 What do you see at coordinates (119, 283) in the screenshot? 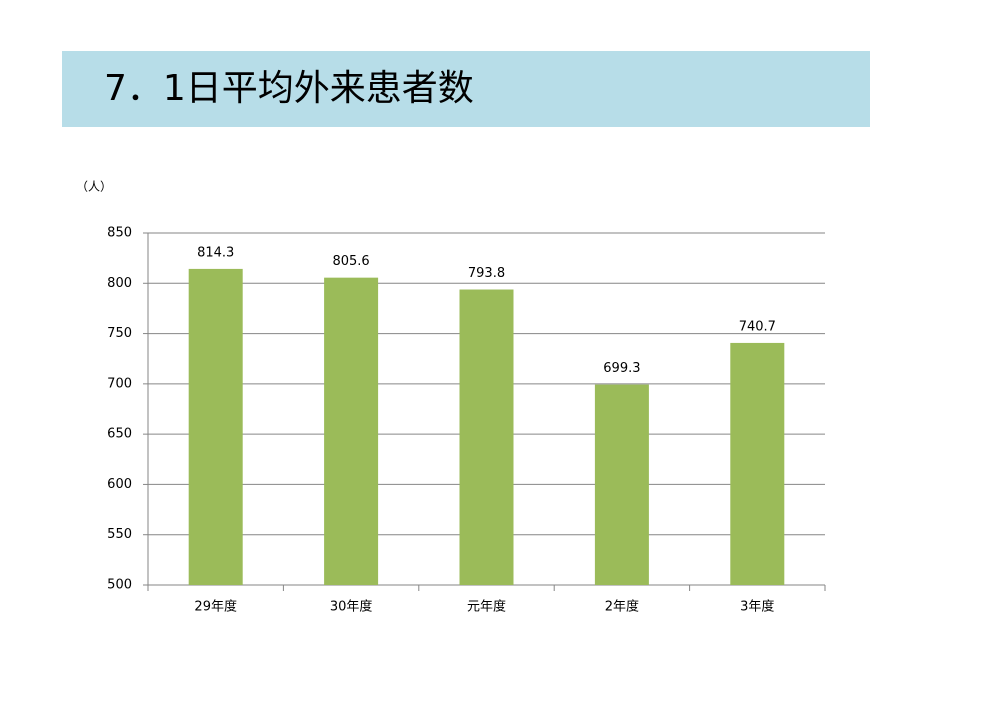
I see `y-tick-label: 800` at bounding box center [119, 283].